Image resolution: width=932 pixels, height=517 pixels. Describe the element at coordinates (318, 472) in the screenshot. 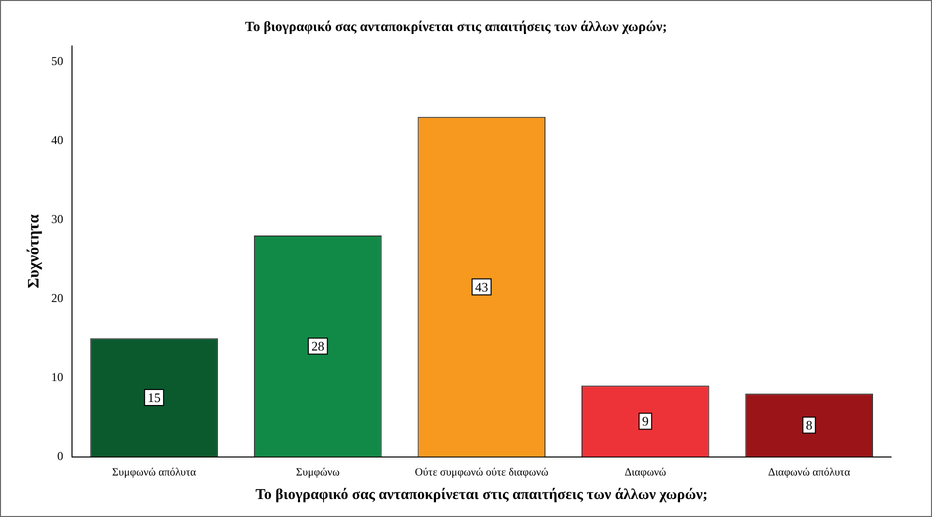

I see `x-tick-label: Συμφώνω` at that location.